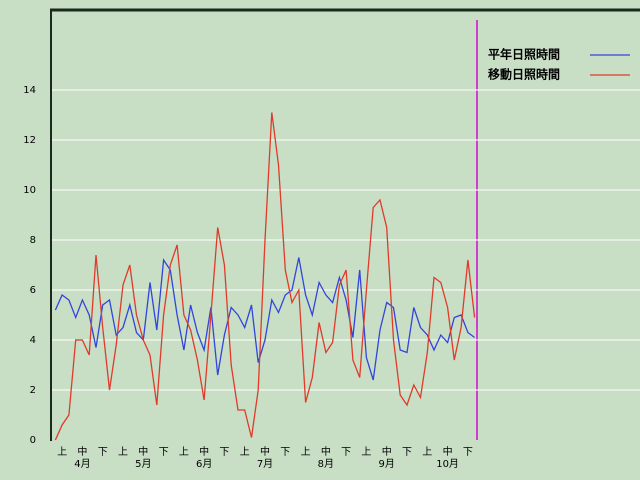 This screenshot has width=640, height=480. What do you see at coordinates (33, 340) in the screenshot?
I see `y-tick-label: 4` at bounding box center [33, 340].